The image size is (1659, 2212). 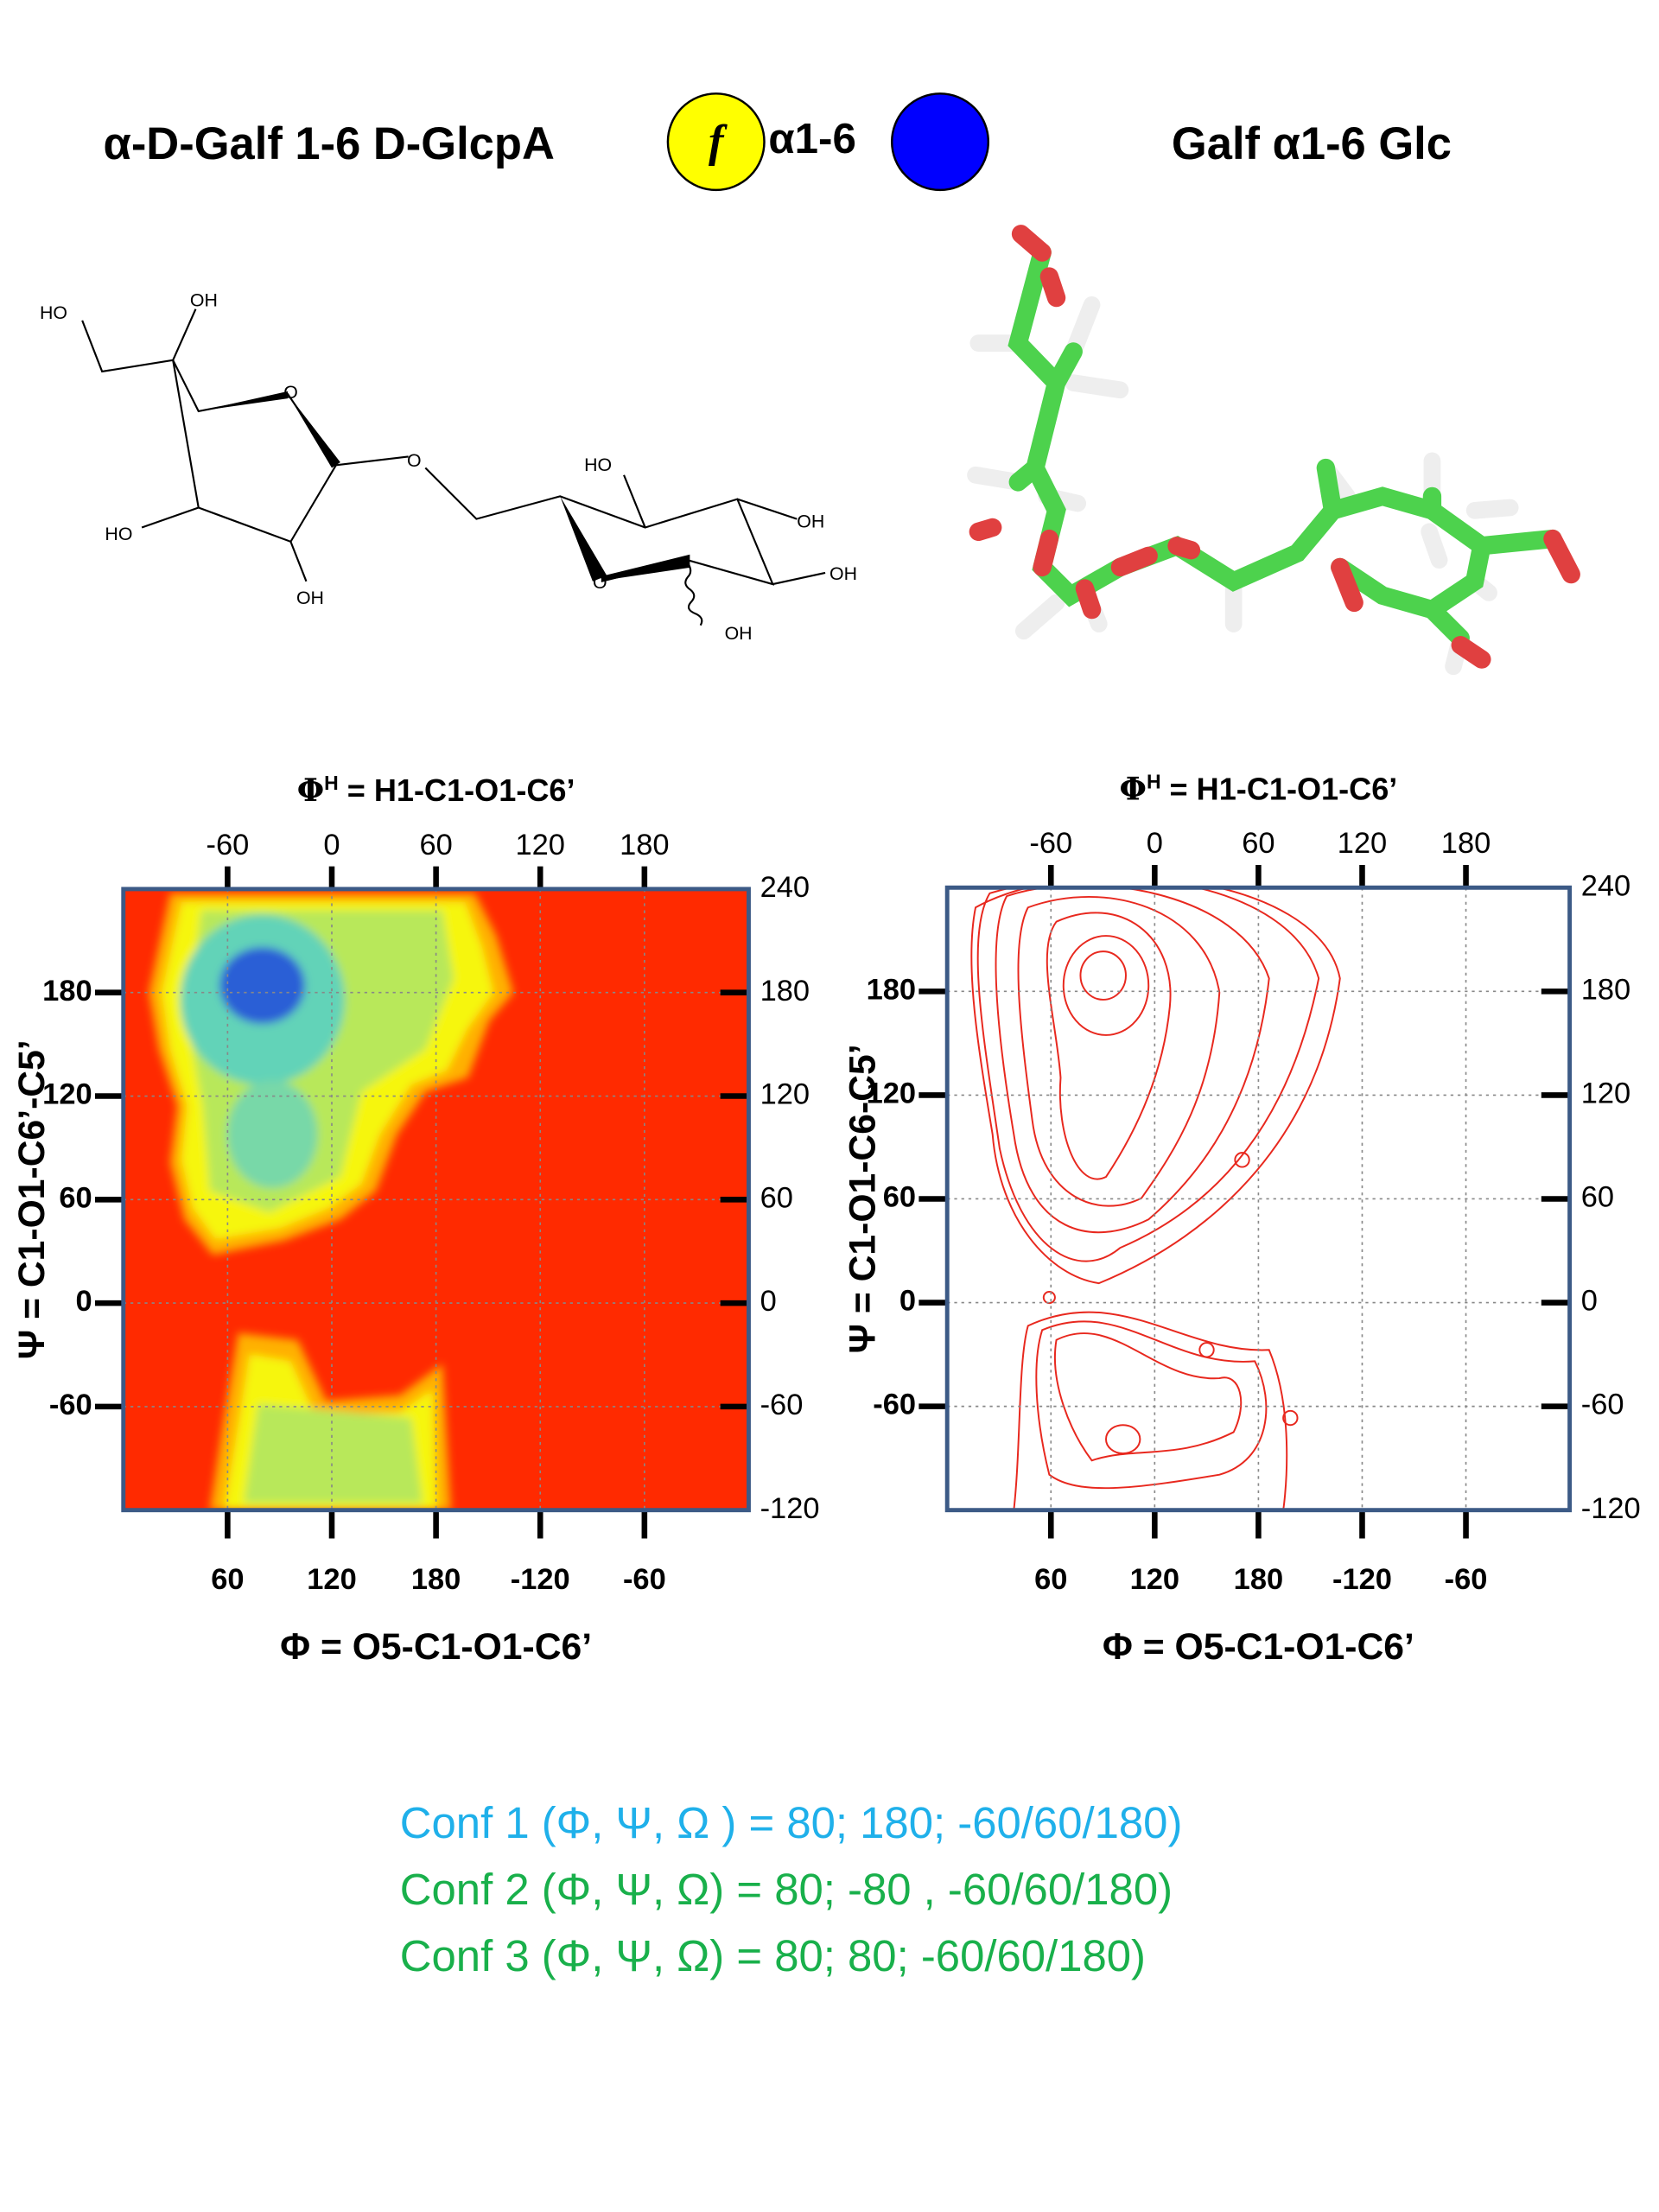 What do you see at coordinates (773, 1955) in the screenshot?
I see `conformation-line: Conf 3 (Φ, Ψ, Ω) = 80; 80; -60/60/180)` at bounding box center [773, 1955].